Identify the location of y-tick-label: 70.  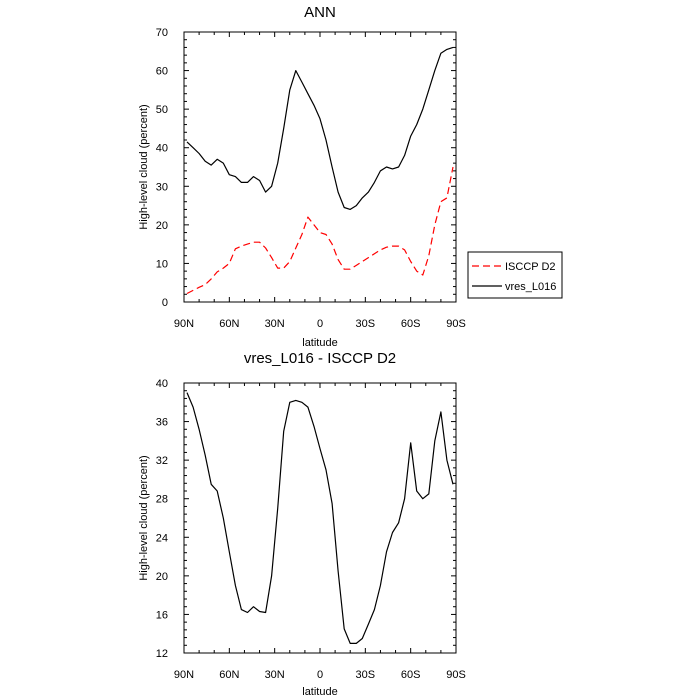
(162, 33).